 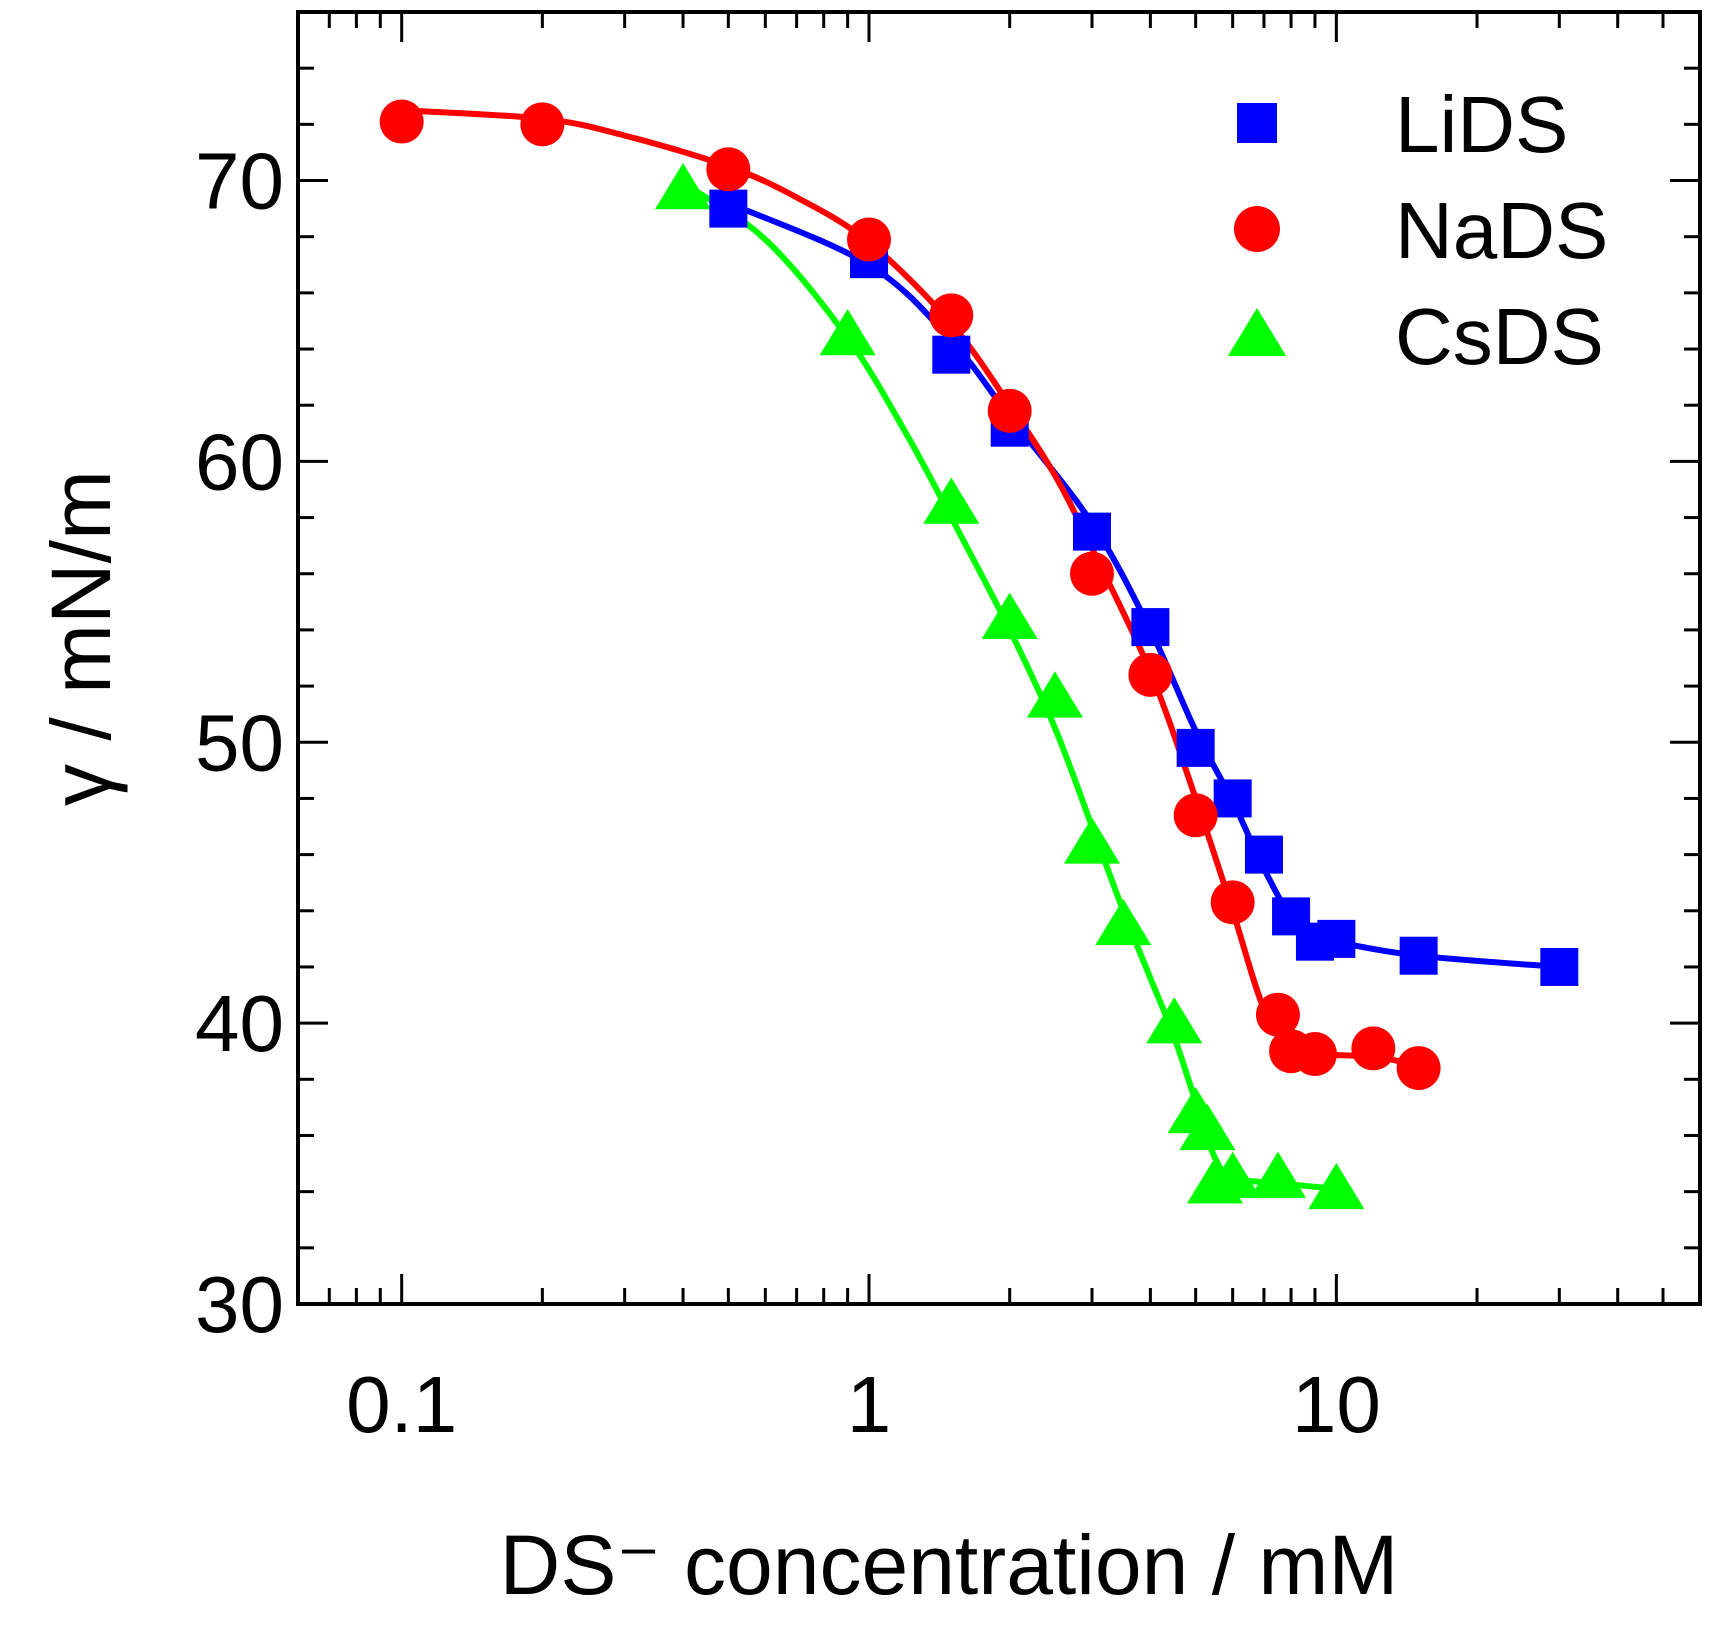 What do you see at coordinates (401, 1404) in the screenshot?
I see `x-tick-label: 0.1` at bounding box center [401, 1404].